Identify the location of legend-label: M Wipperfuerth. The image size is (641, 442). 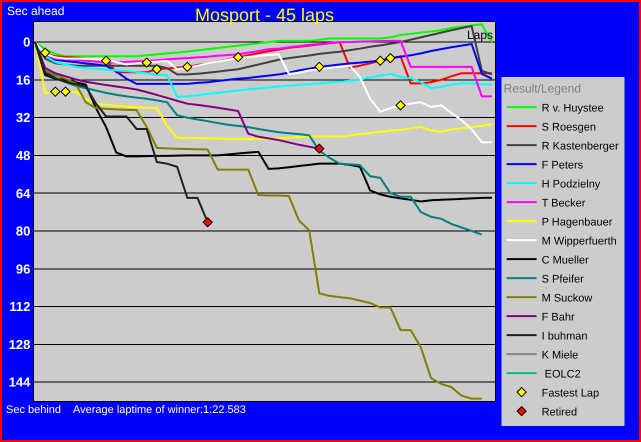
(579, 241).